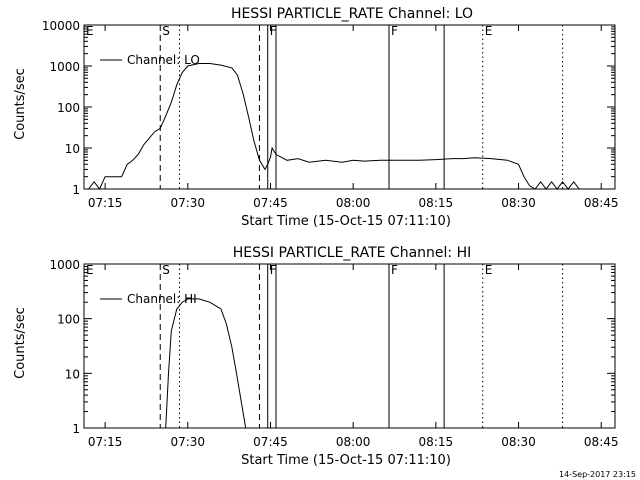 Image resolution: width=640 pixels, height=480 pixels. What do you see at coordinates (206, 363) in the screenshot?
I see `series-line` at bounding box center [206, 363].